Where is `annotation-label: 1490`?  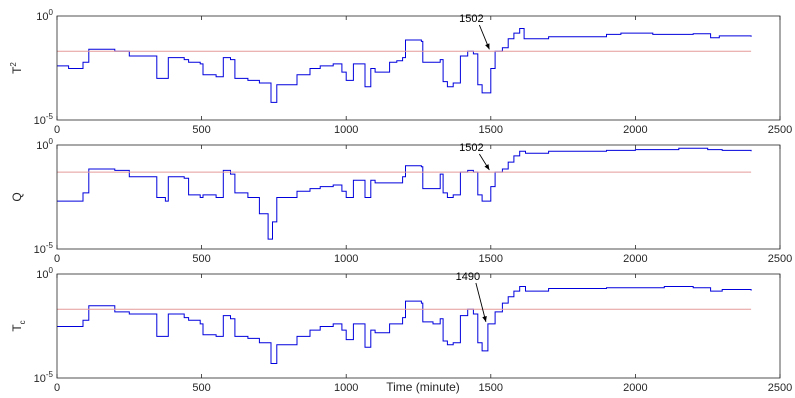
annotation-label: 1490 is located at coordinates (468, 277).